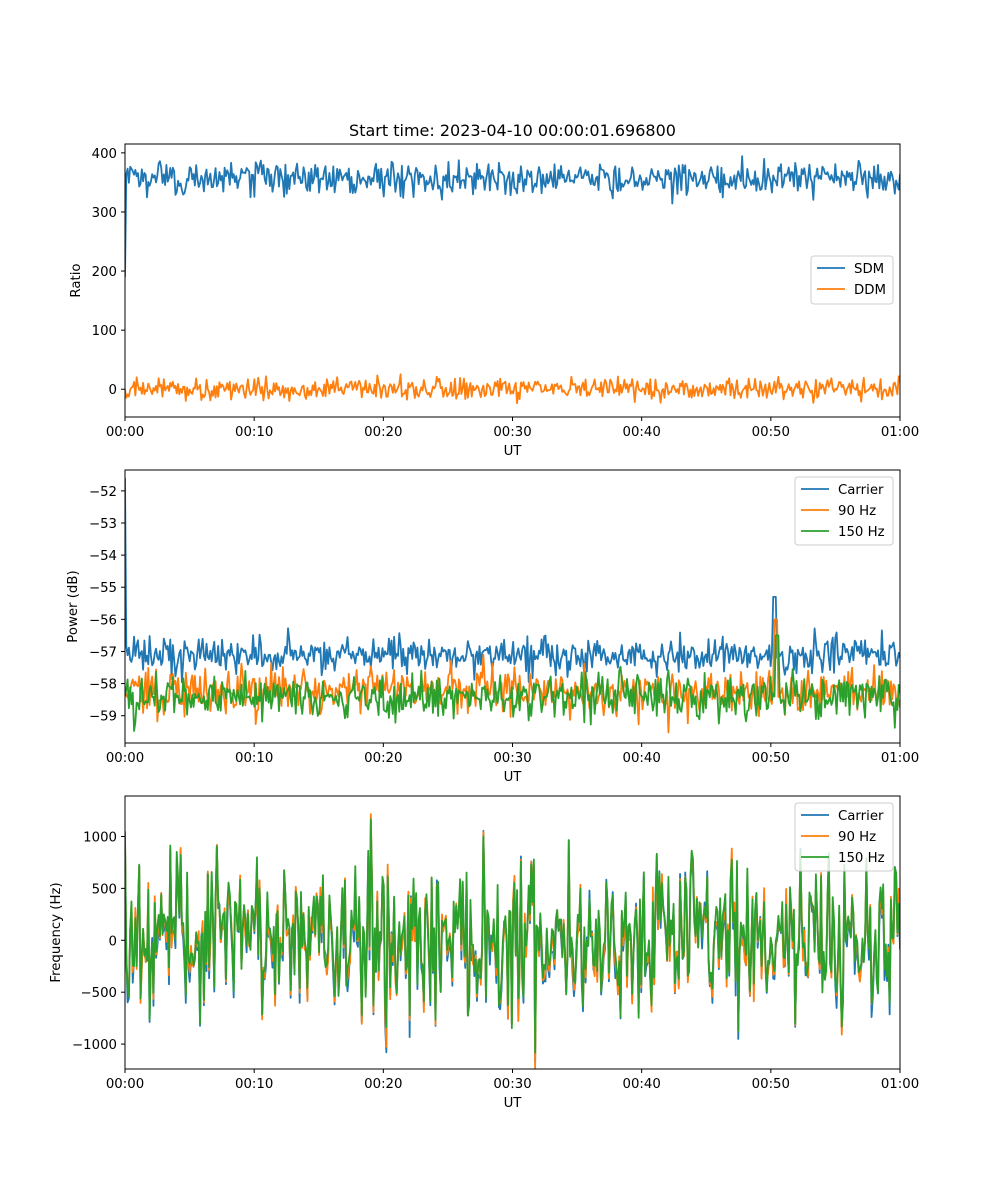 The height and width of the screenshot is (1200, 1000). I want to click on y-tick-label: −59, so click(103, 717).